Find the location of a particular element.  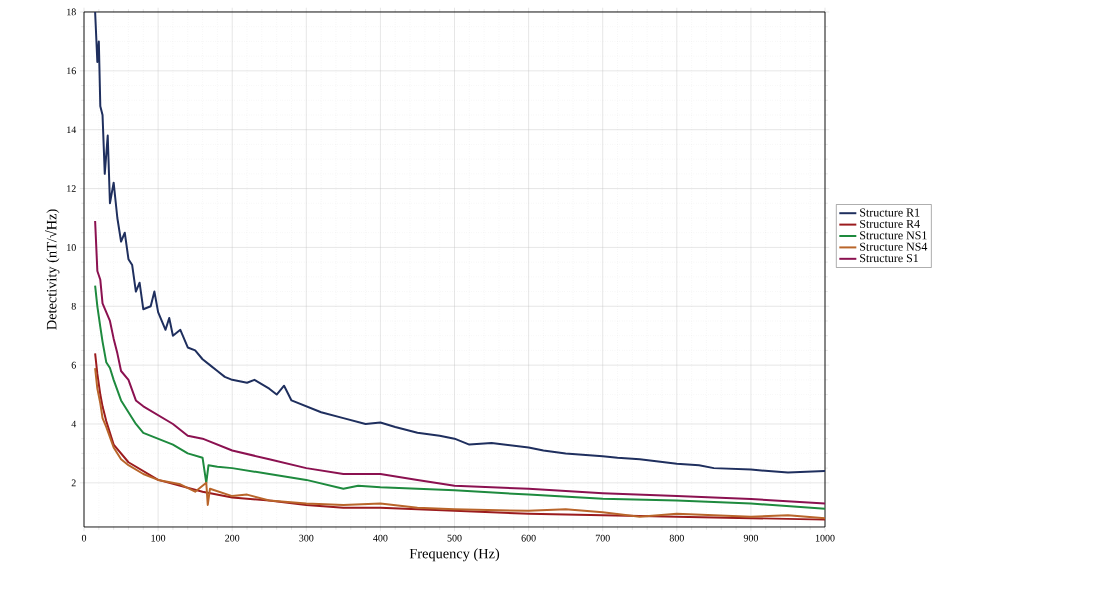

x-tick-label: 100 is located at coordinates (158, 538).